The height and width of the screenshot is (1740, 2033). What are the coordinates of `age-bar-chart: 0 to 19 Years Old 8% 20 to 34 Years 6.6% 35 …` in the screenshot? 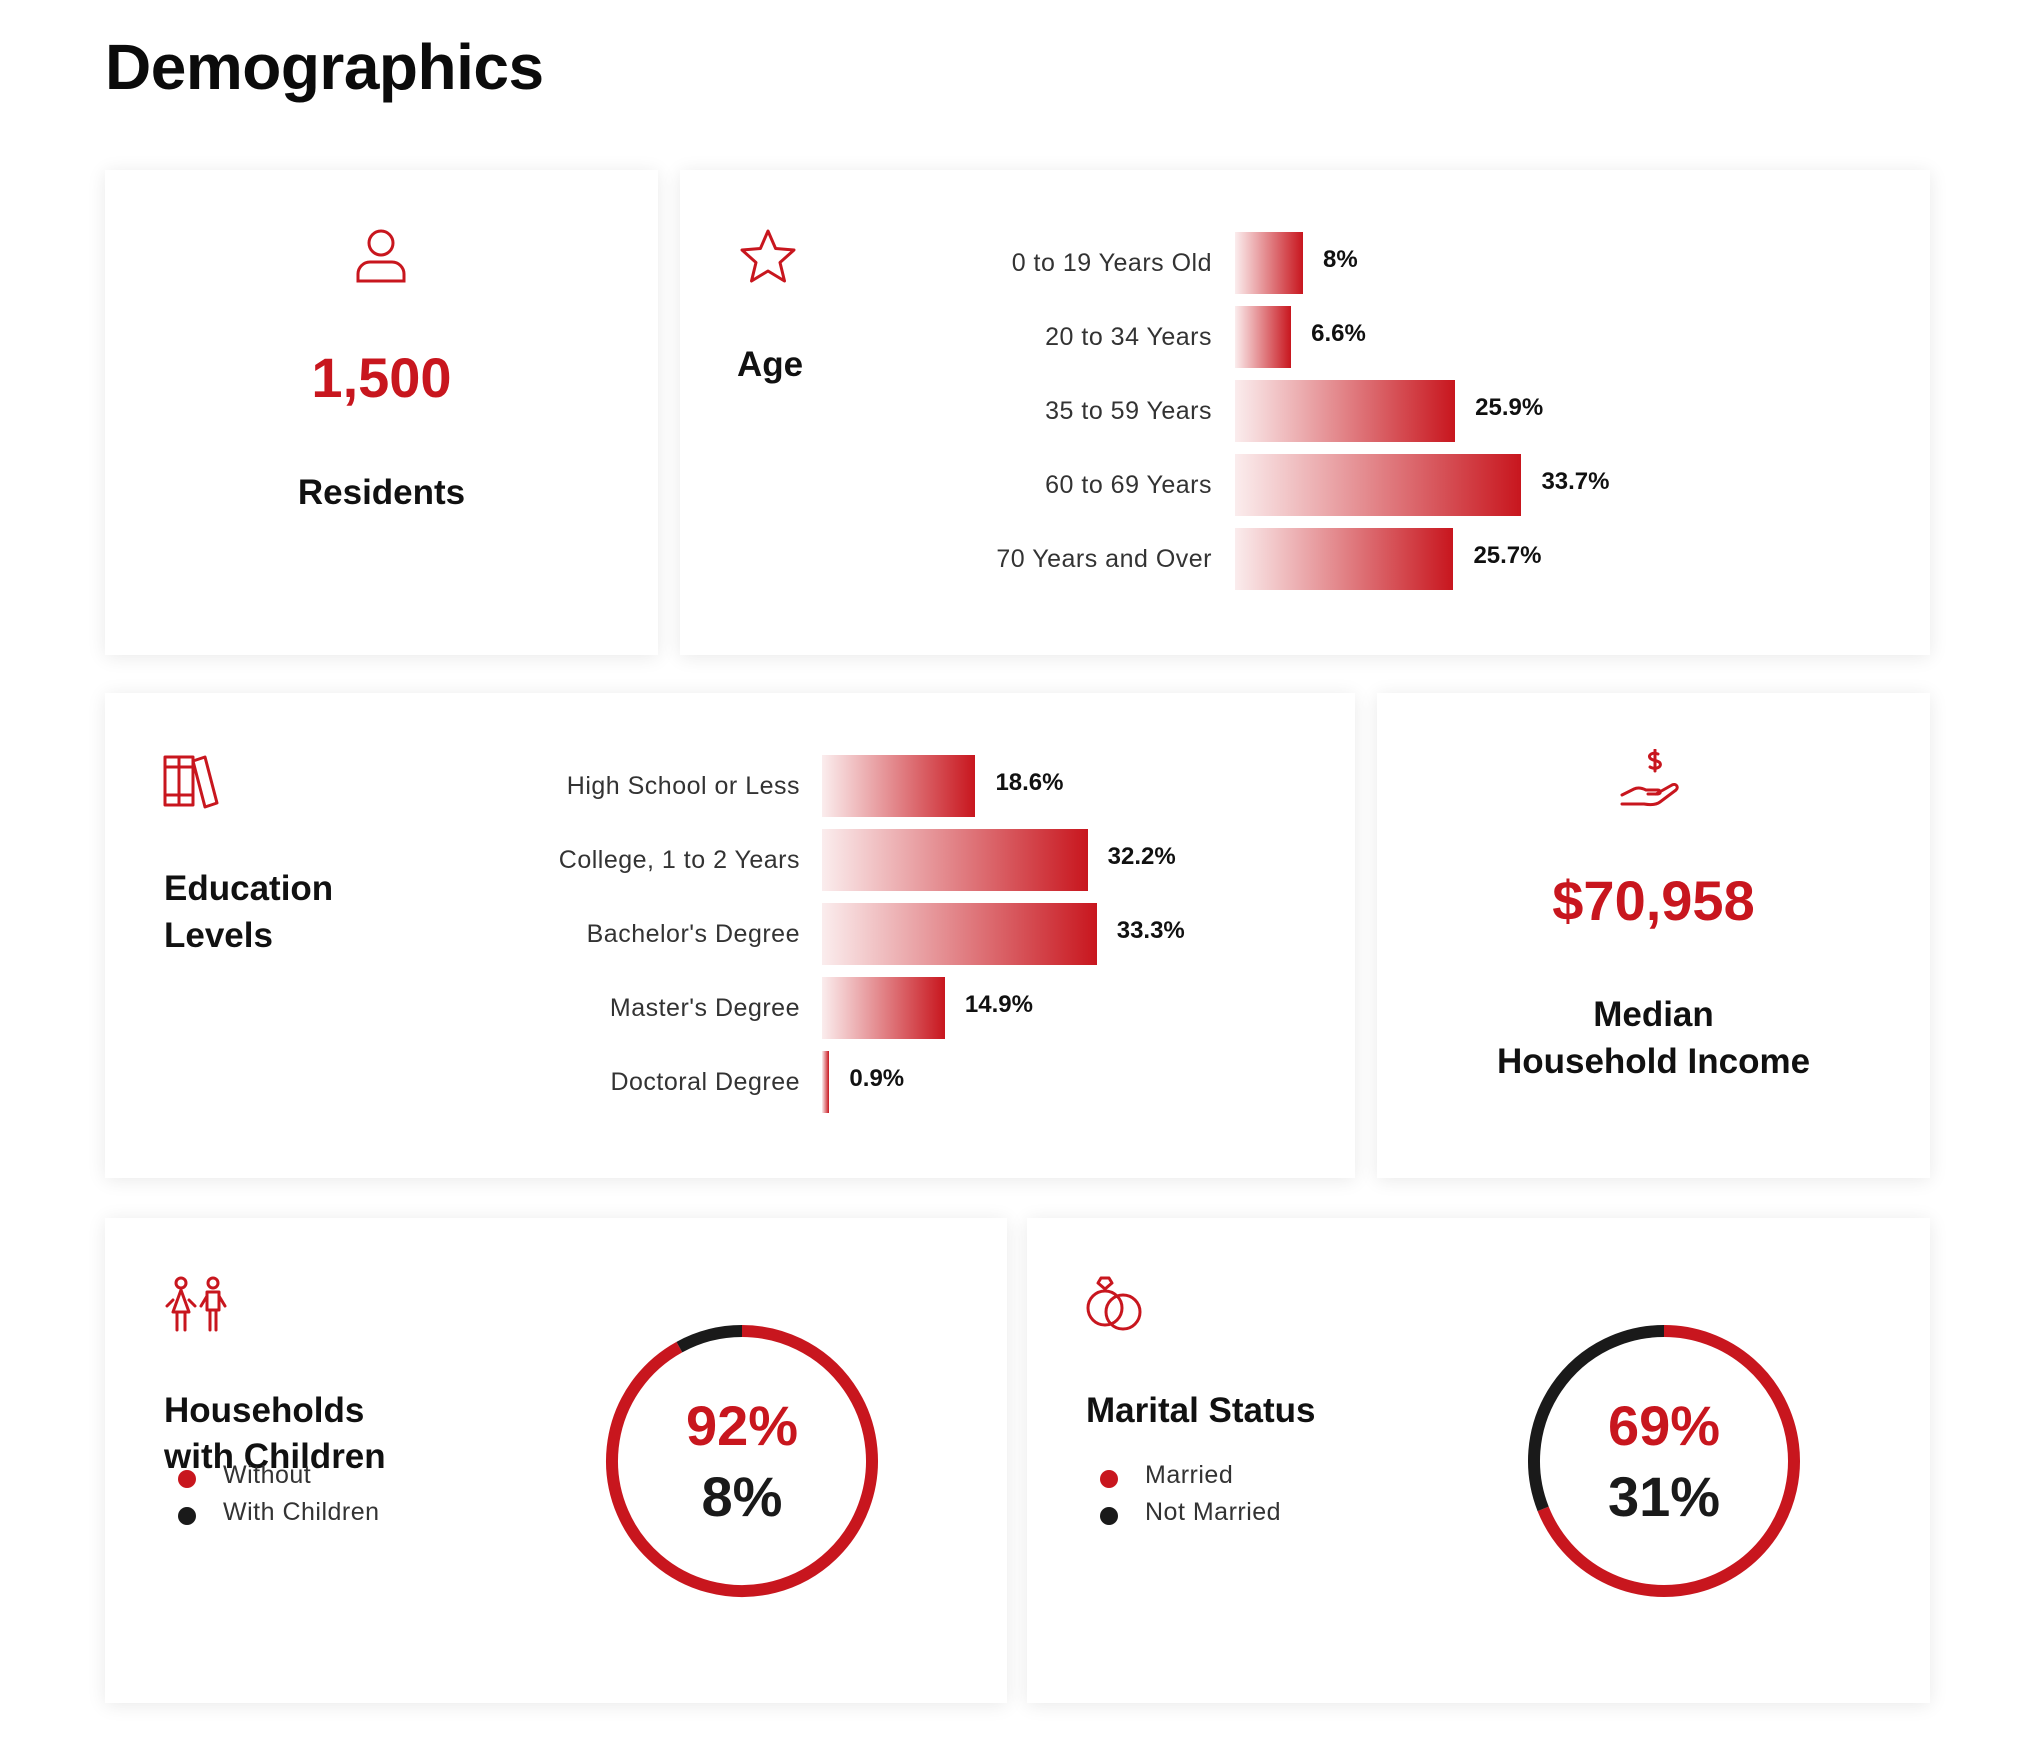 It's located at (1305, 417).